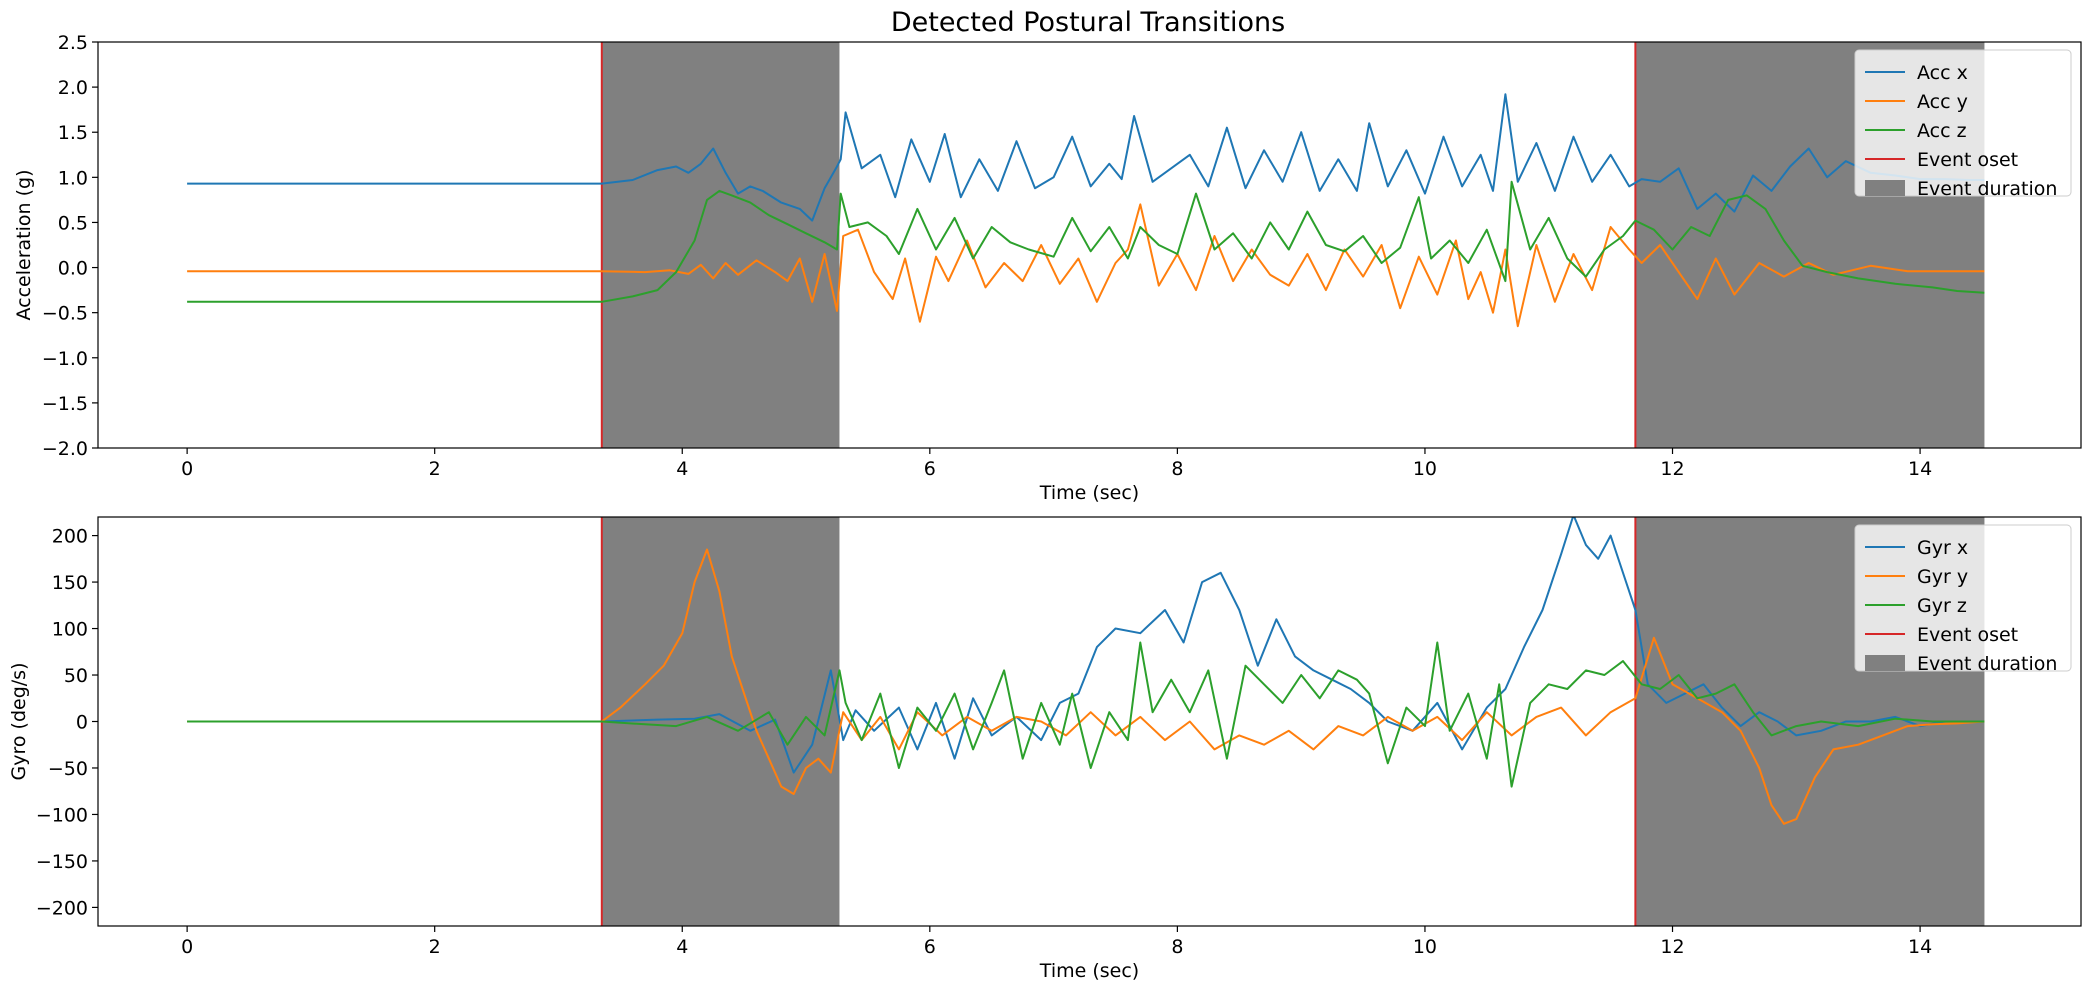 This screenshot has width=2090, height=989. What do you see at coordinates (70, 537) in the screenshot?
I see `y-tick-label: 200` at bounding box center [70, 537].